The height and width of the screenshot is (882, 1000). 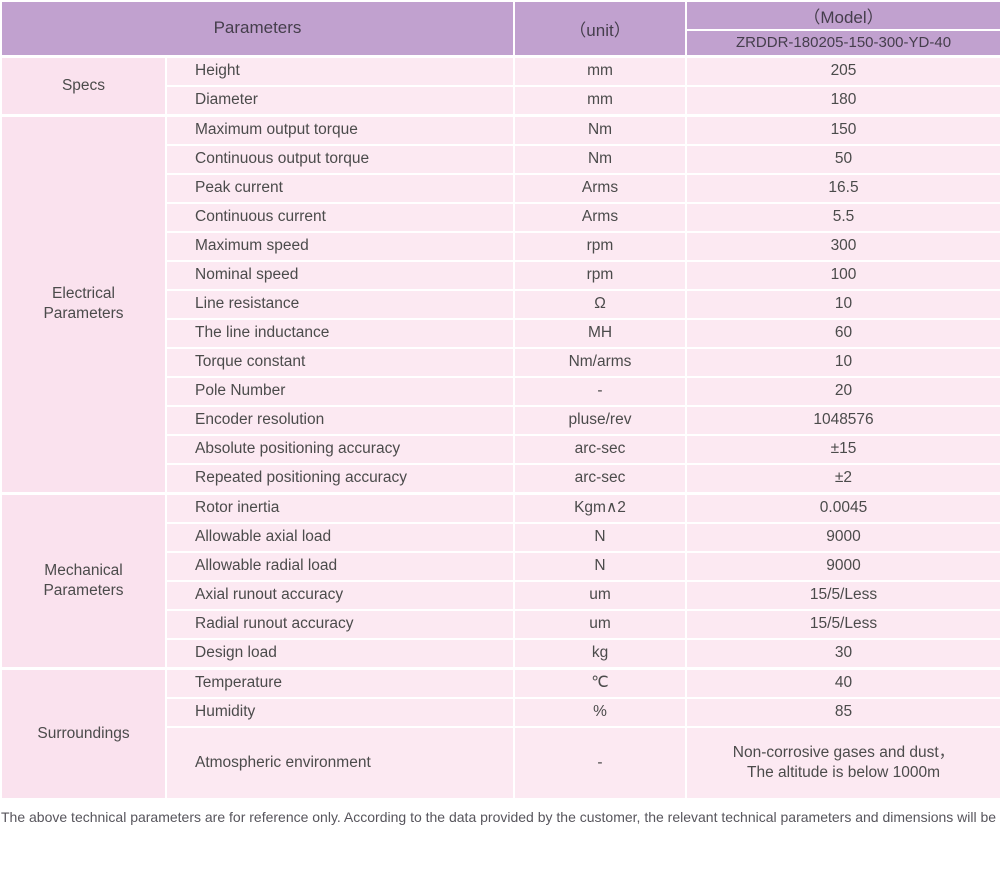 What do you see at coordinates (340, 712) in the screenshot?
I see `param-cell: Humidity` at bounding box center [340, 712].